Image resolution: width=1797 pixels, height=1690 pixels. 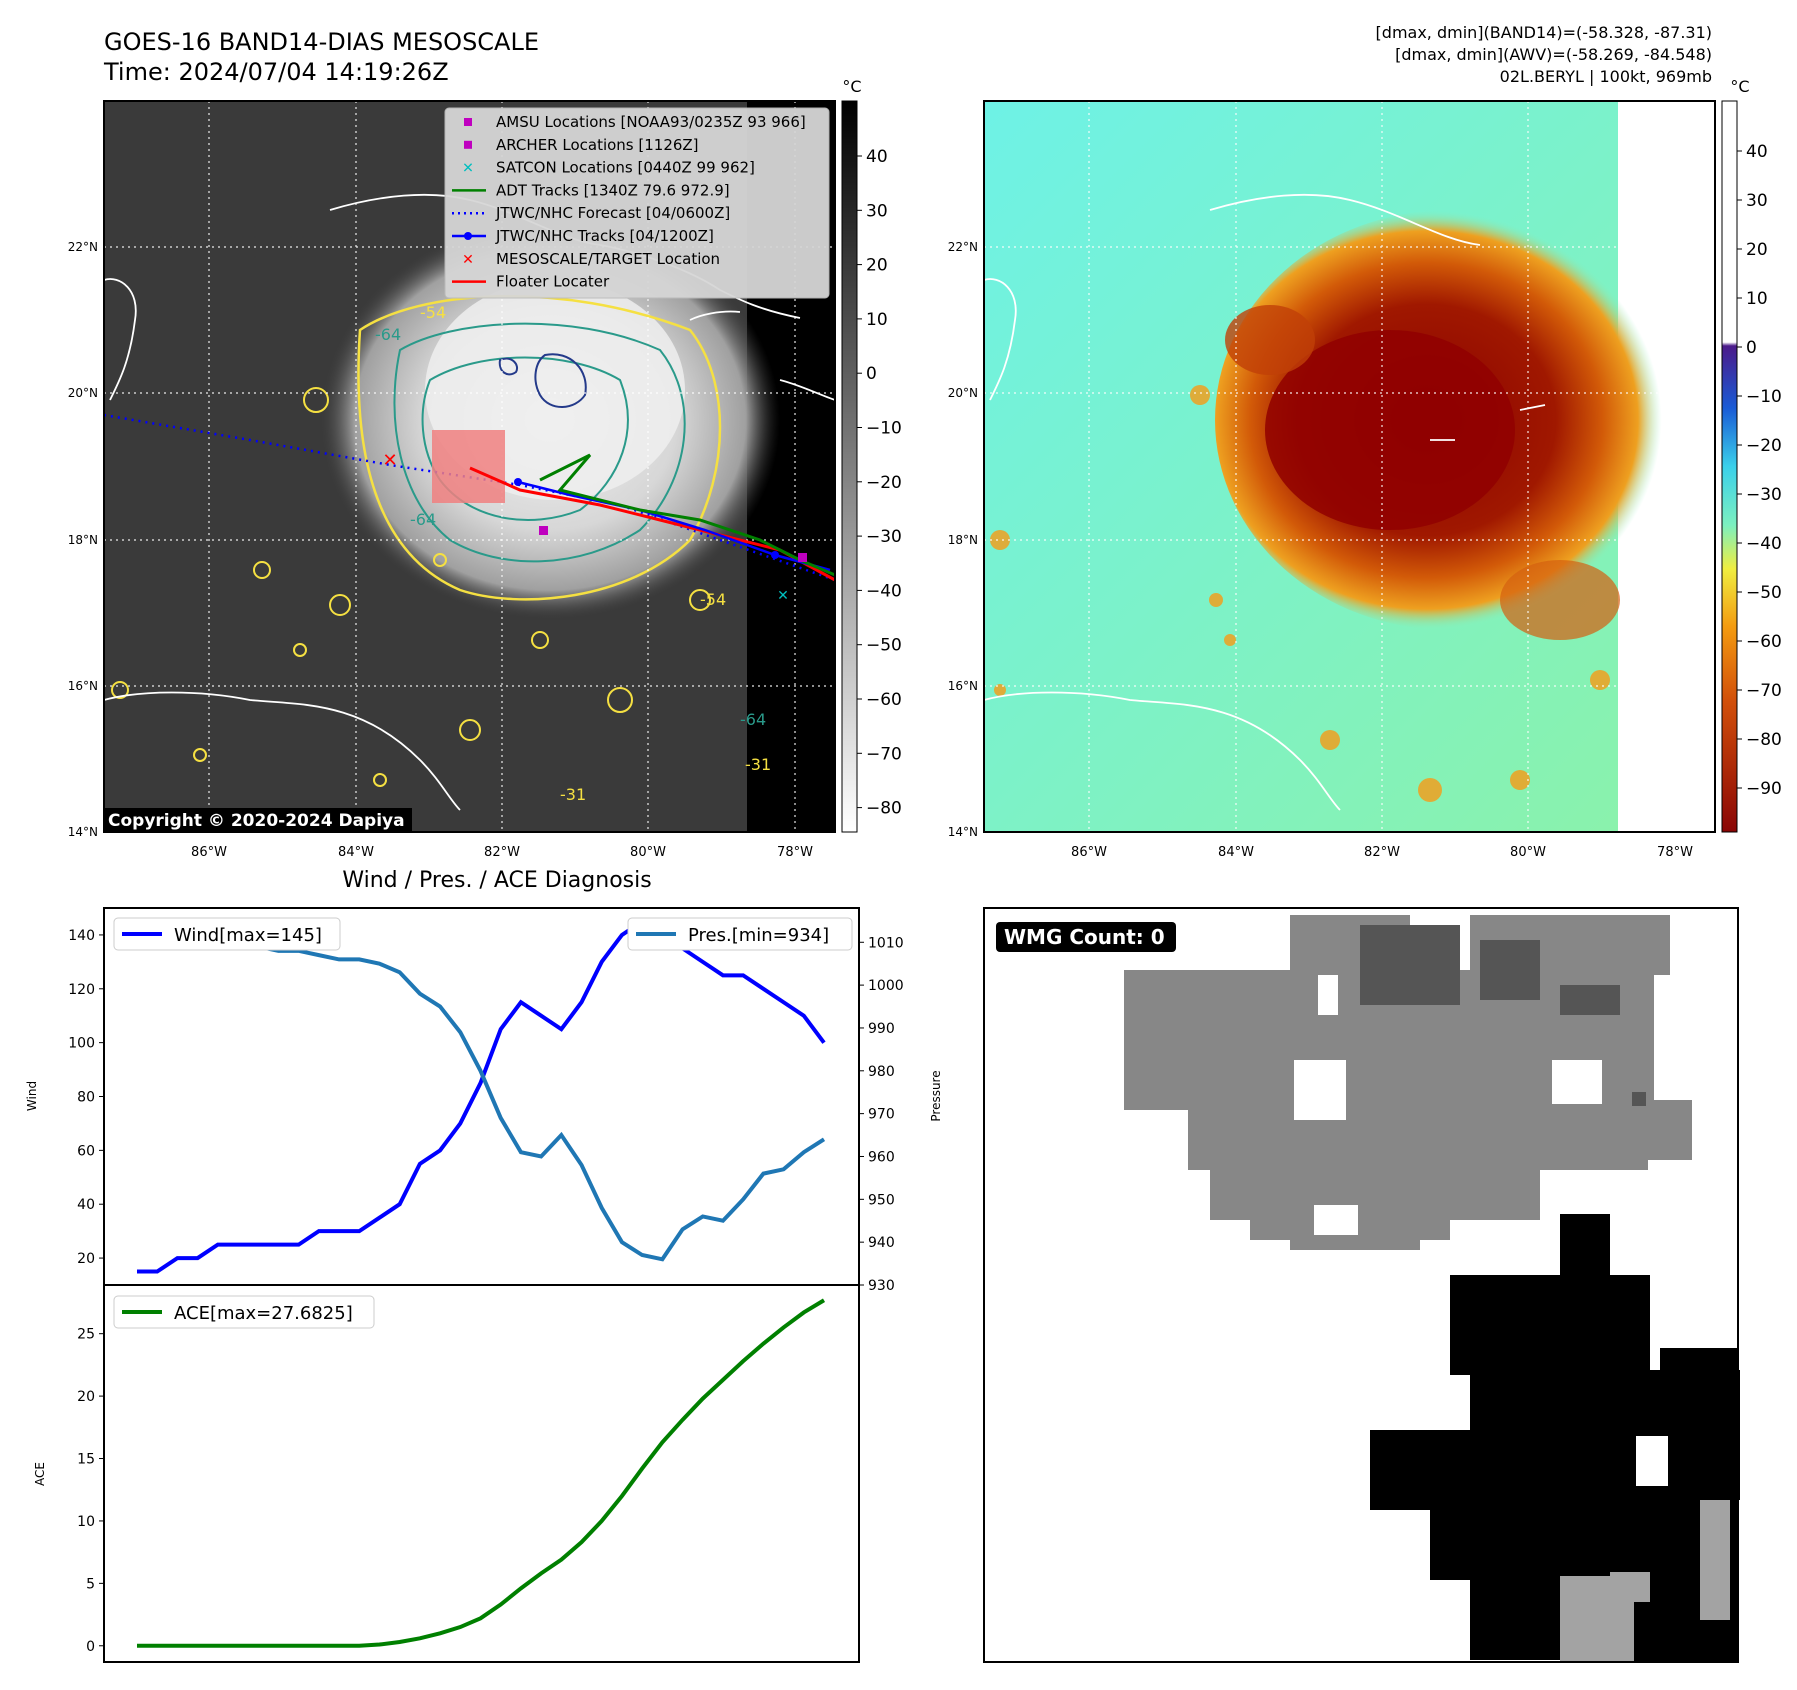 What do you see at coordinates (1390, 430) in the screenshot?
I see `awv-storm-core` at bounding box center [1390, 430].